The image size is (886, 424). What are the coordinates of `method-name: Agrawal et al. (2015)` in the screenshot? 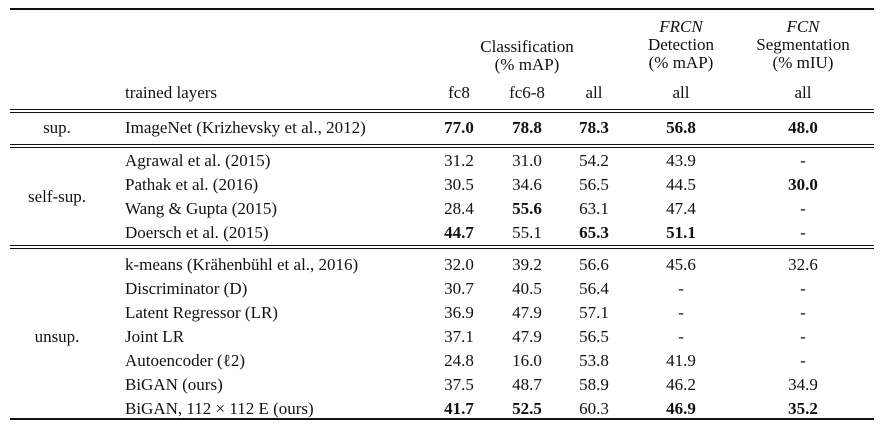 It's located at (198, 160).